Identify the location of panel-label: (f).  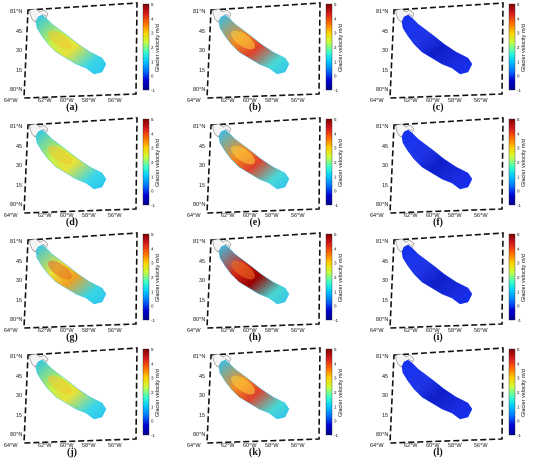
(438, 222).